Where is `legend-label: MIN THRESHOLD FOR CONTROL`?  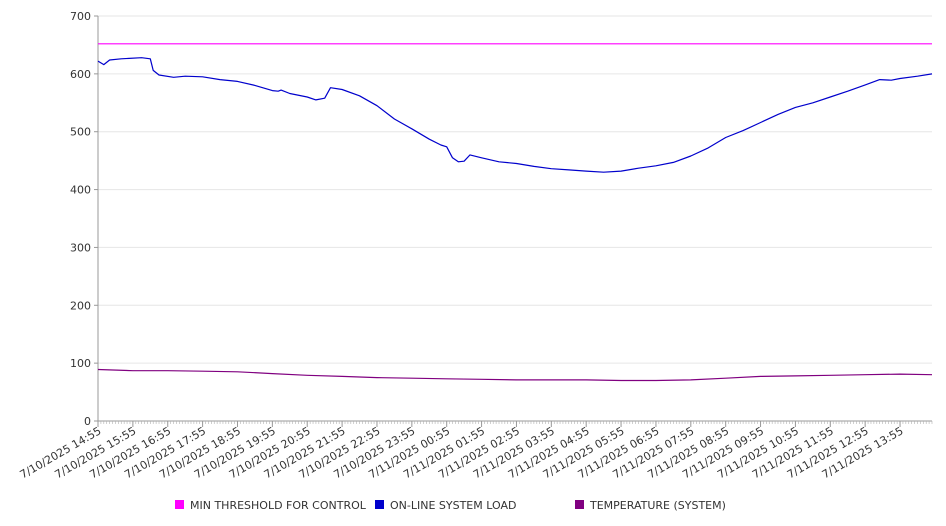 legend-label: MIN THRESHOLD FOR CONTROL is located at coordinates (278, 505).